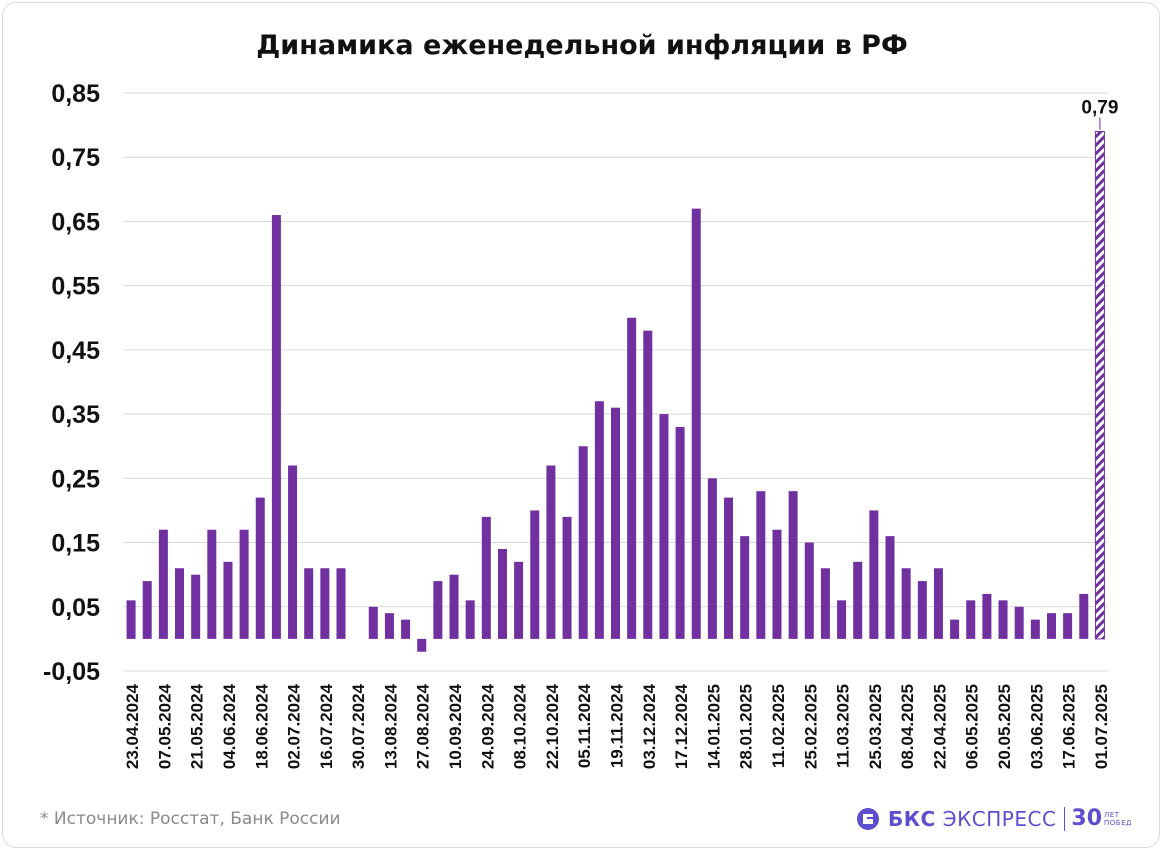 This screenshot has height=852, width=1164. Describe the element at coordinates (1112, 814) in the screenshot. I see `brand-sub-1: ЛЕТ` at that location.